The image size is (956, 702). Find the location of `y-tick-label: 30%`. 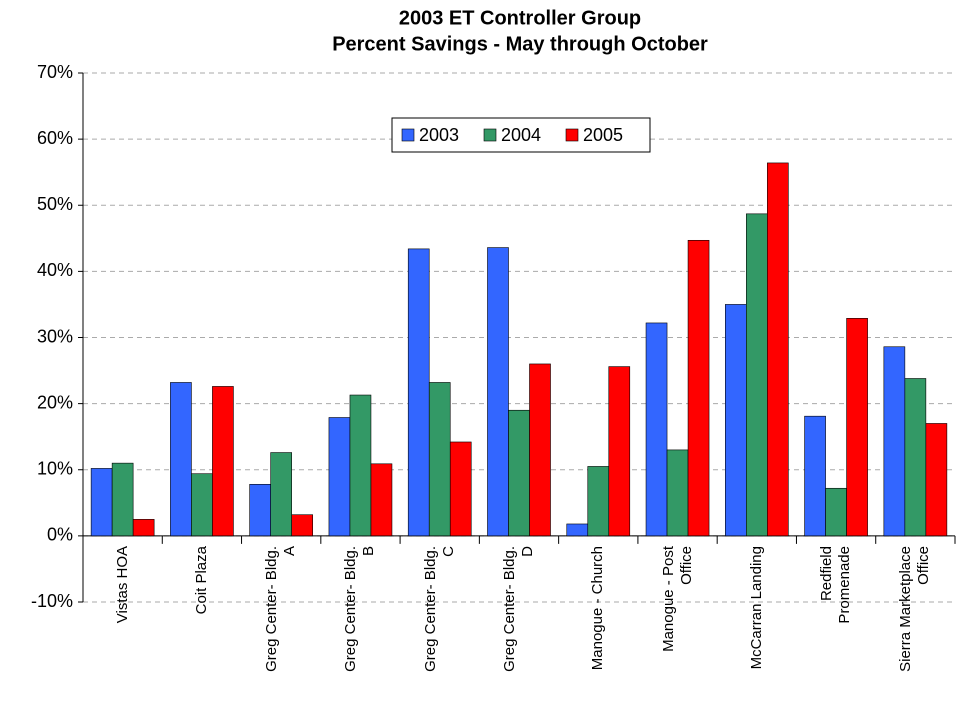

y-tick-label: 30% is located at coordinates (55, 336).